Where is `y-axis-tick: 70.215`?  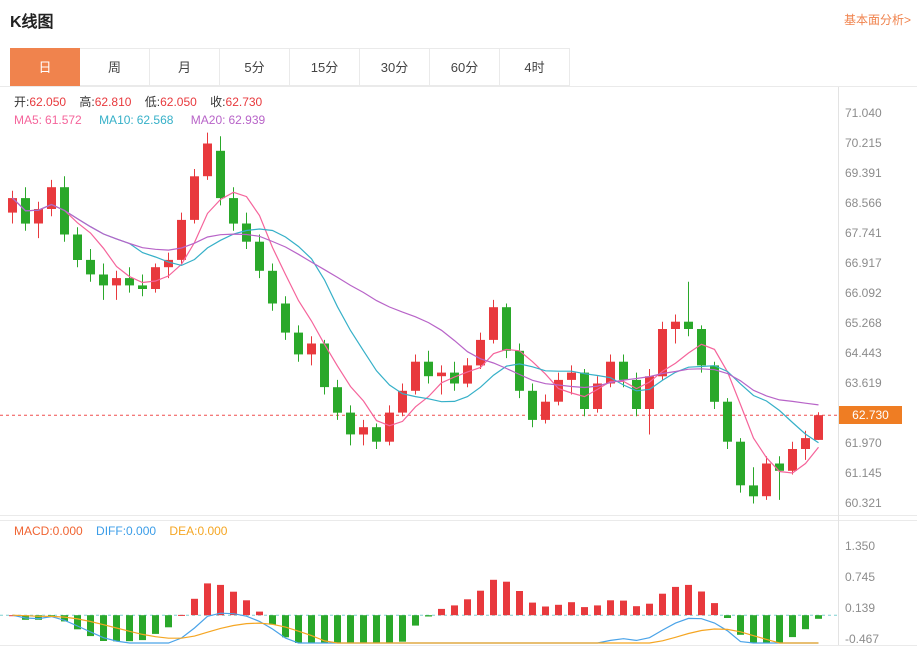 y-axis-tick: 70.215 is located at coordinates (863, 143).